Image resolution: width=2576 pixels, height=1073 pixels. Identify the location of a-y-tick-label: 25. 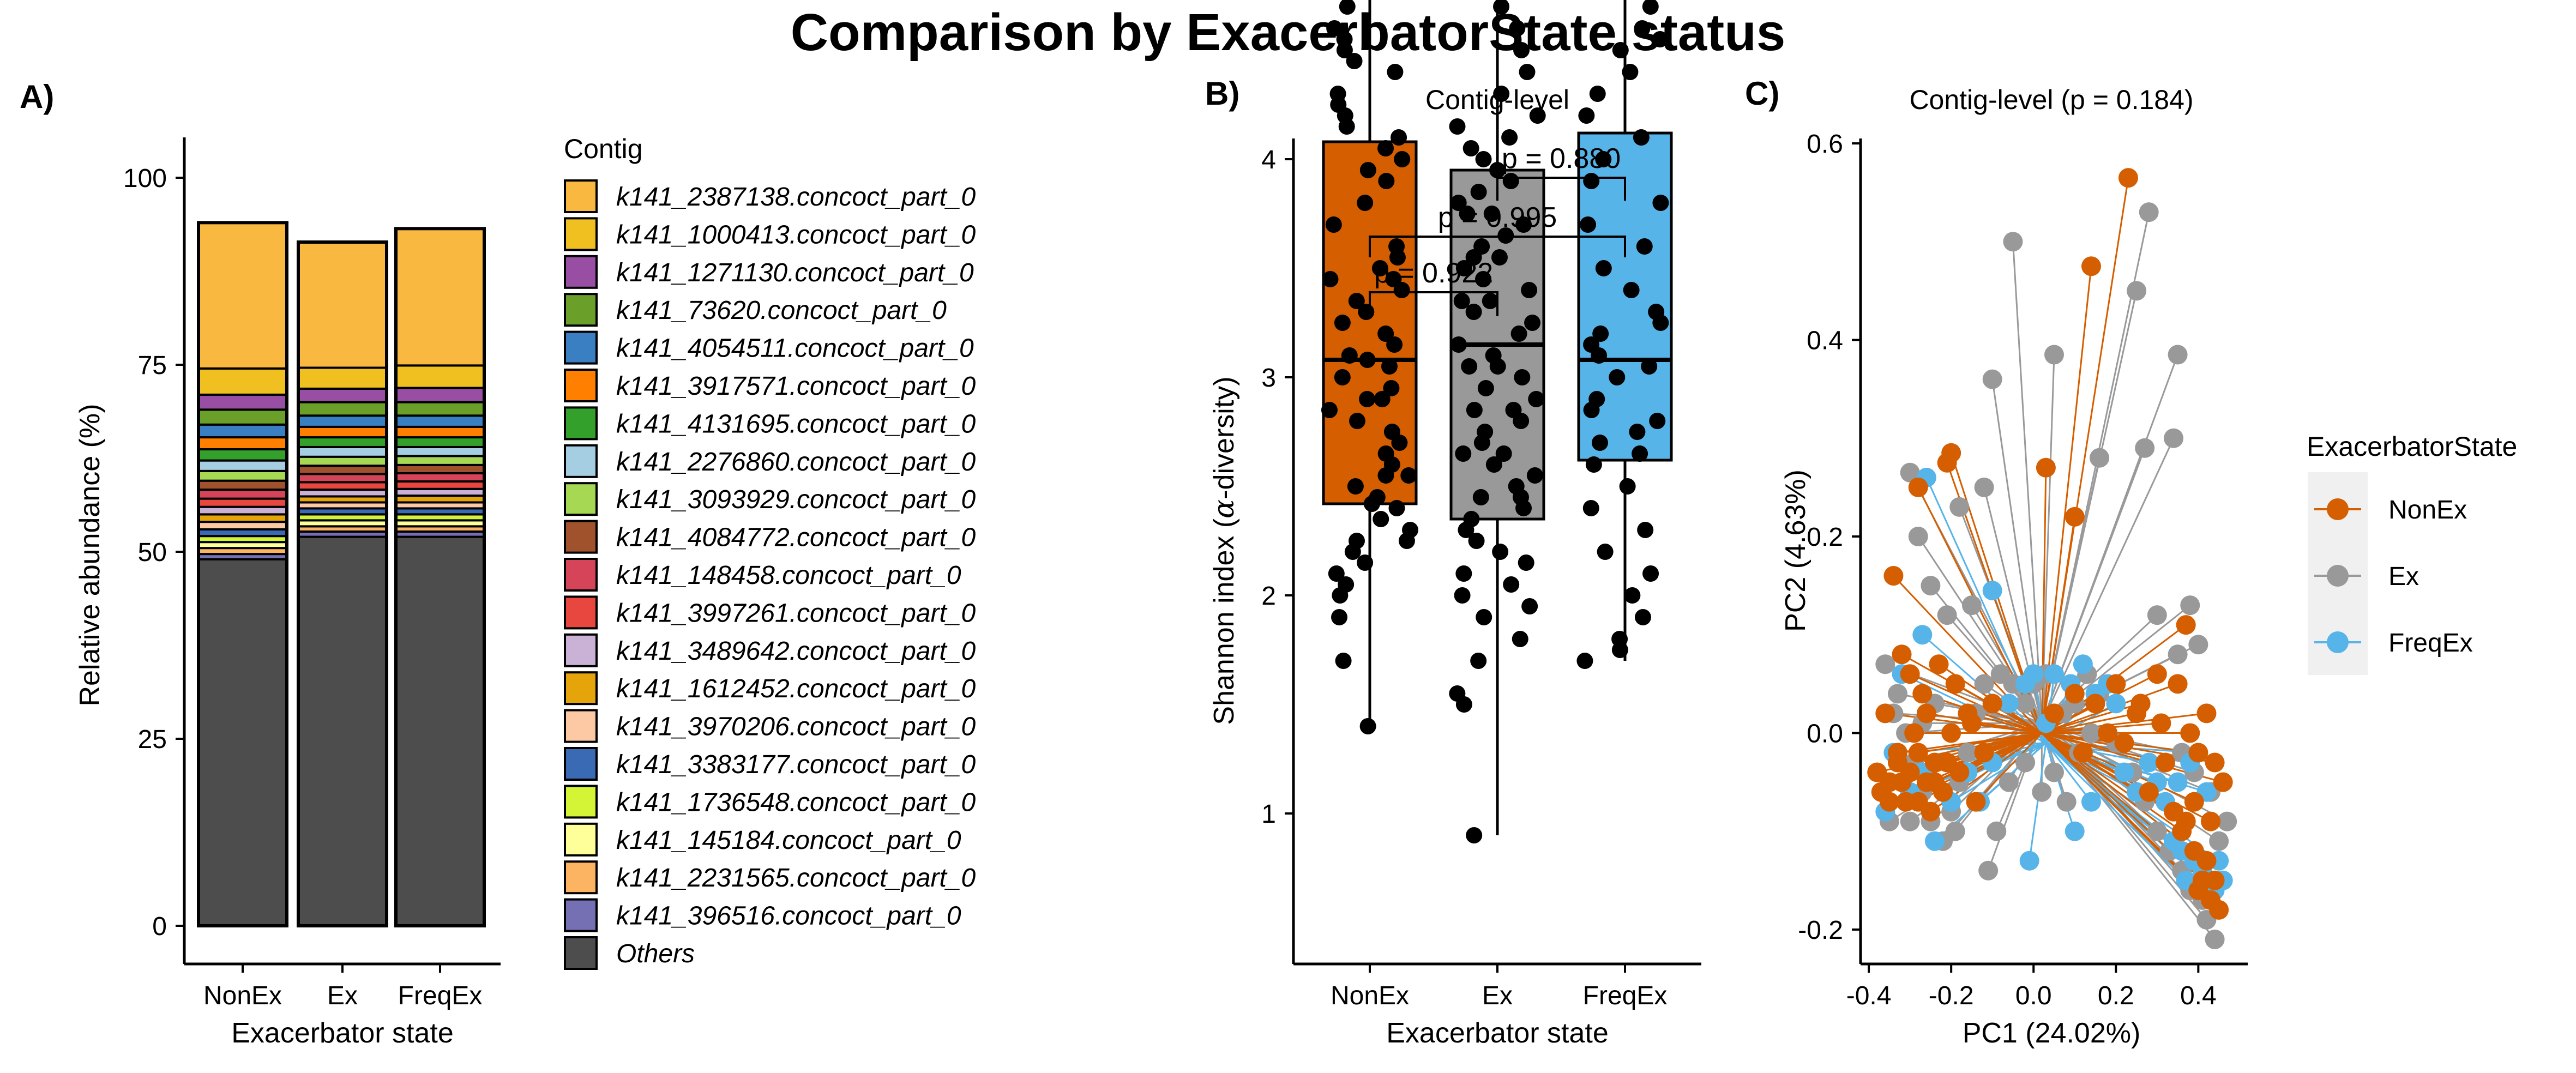
(152, 739).